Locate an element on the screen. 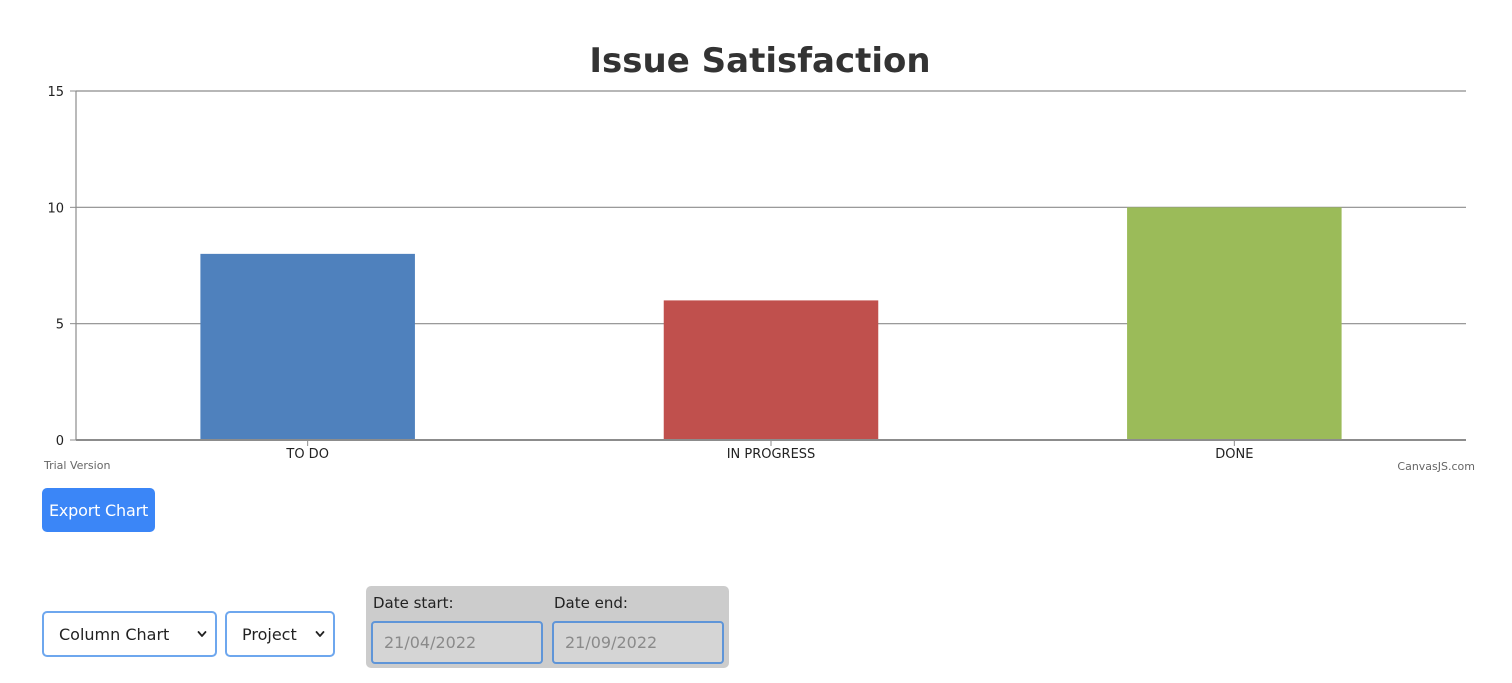  y-tick-label: 5 is located at coordinates (60, 325).